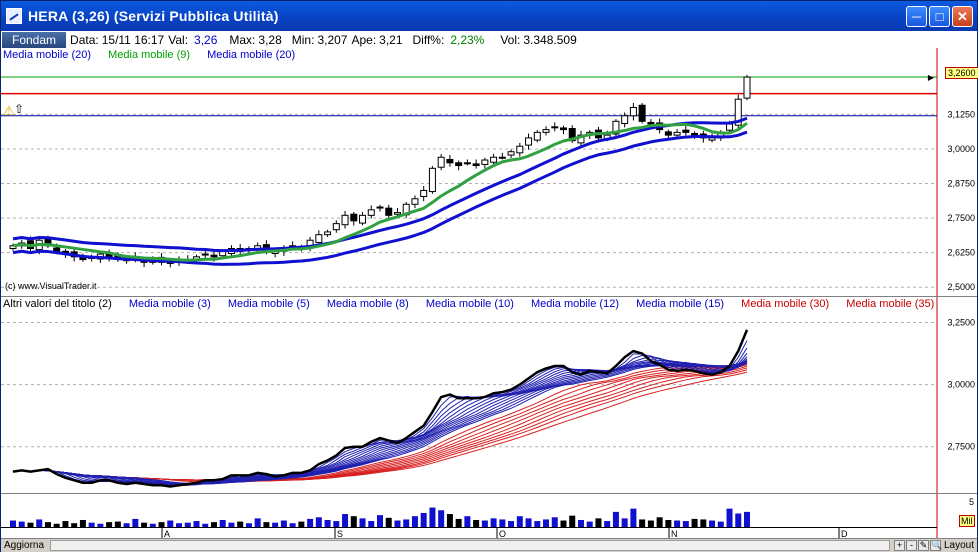 The width and height of the screenshot is (978, 552). I want to click on legend-item: Media mobile (3), so click(169, 304).